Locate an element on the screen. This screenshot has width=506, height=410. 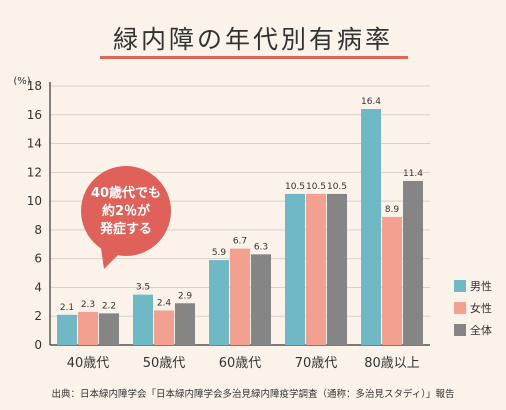
callout-bubble is located at coordinates (126, 211).